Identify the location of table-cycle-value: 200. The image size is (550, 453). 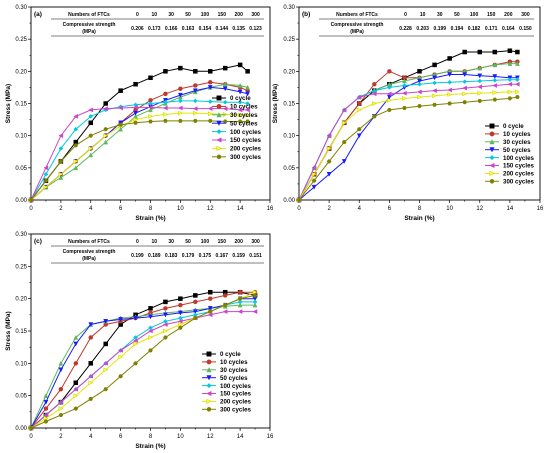
(239, 15).